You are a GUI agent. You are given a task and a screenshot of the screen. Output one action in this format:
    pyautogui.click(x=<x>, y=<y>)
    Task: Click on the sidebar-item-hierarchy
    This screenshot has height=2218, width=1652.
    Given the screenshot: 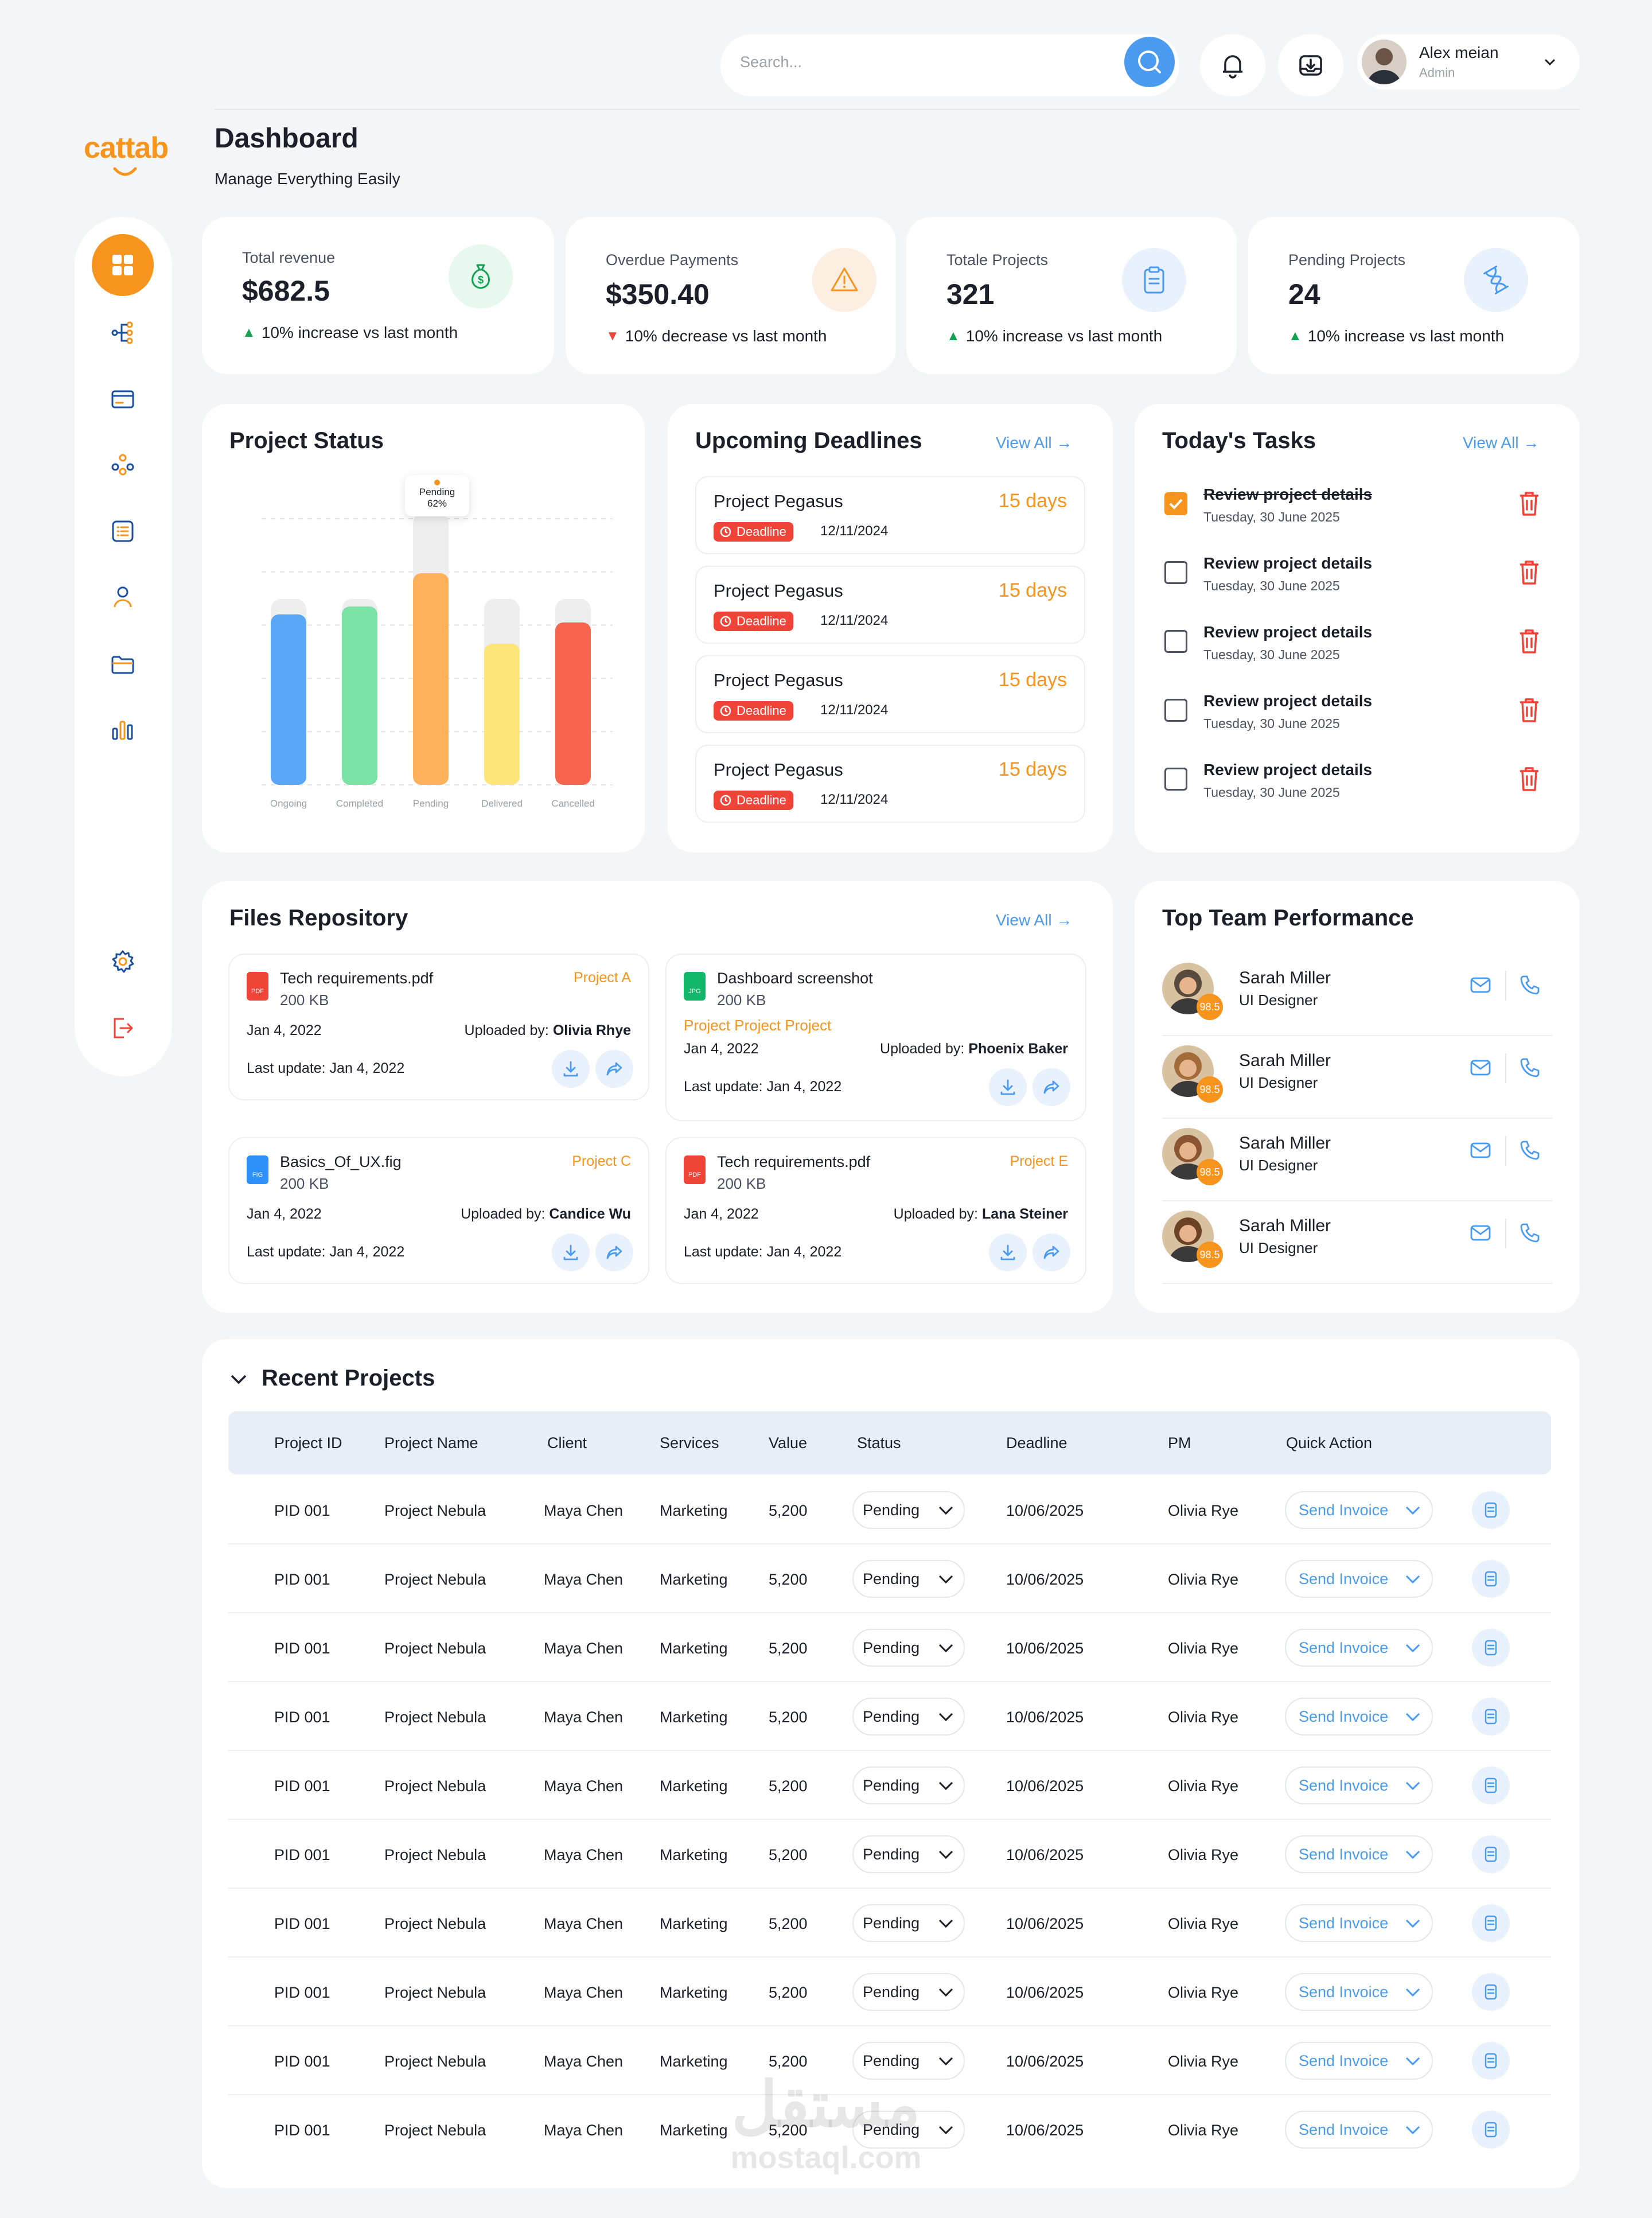 What is the action you would take?
    pyautogui.click(x=123, y=333)
    